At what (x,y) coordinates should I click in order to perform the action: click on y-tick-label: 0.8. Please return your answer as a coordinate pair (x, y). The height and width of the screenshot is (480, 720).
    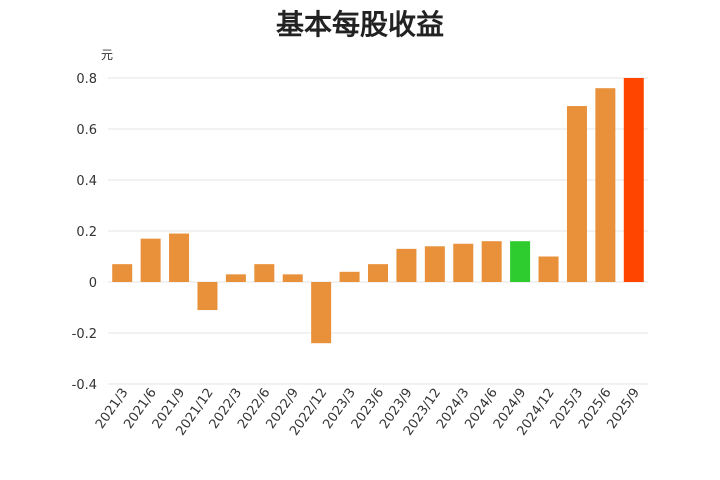
    Looking at the image, I should click on (86, 79).